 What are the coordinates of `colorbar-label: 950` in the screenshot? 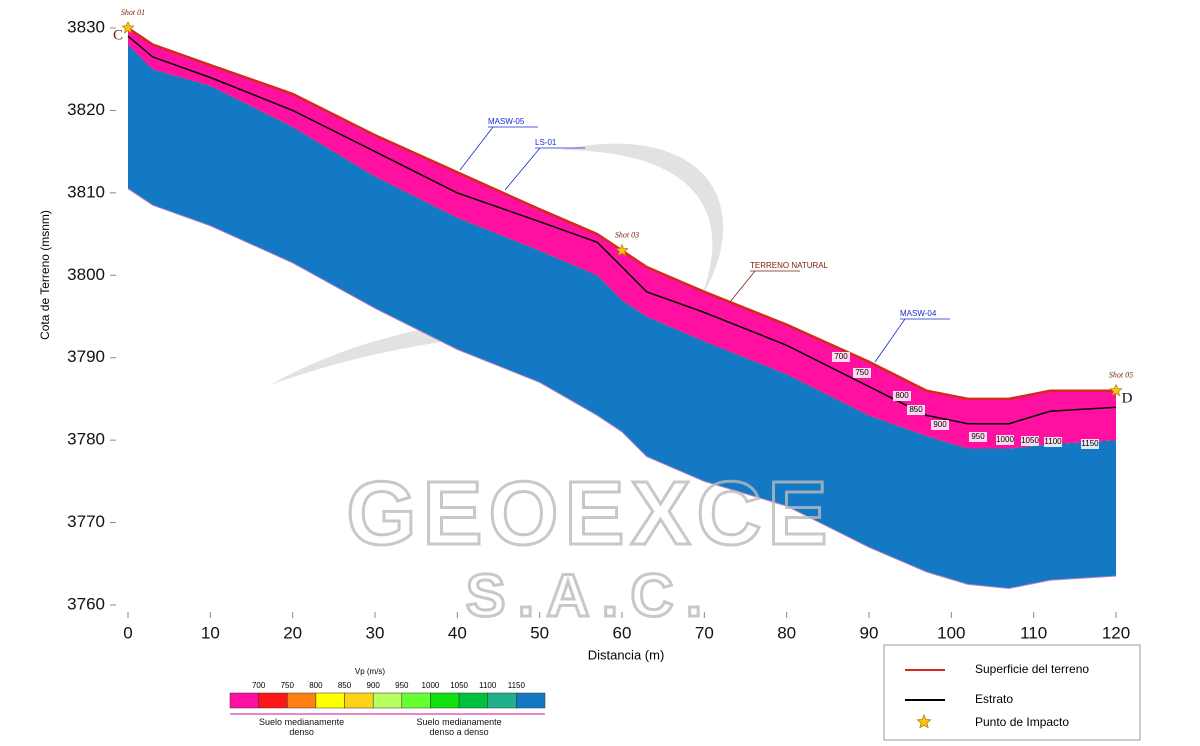 It's located at (402, 685).